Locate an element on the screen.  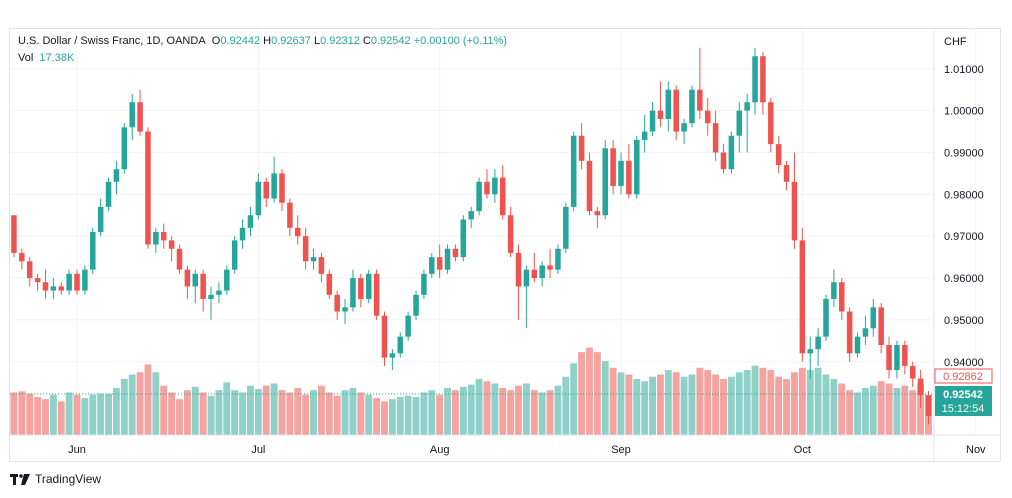
y-tick-label: 0.97000 is located at coordinates (964, 237).